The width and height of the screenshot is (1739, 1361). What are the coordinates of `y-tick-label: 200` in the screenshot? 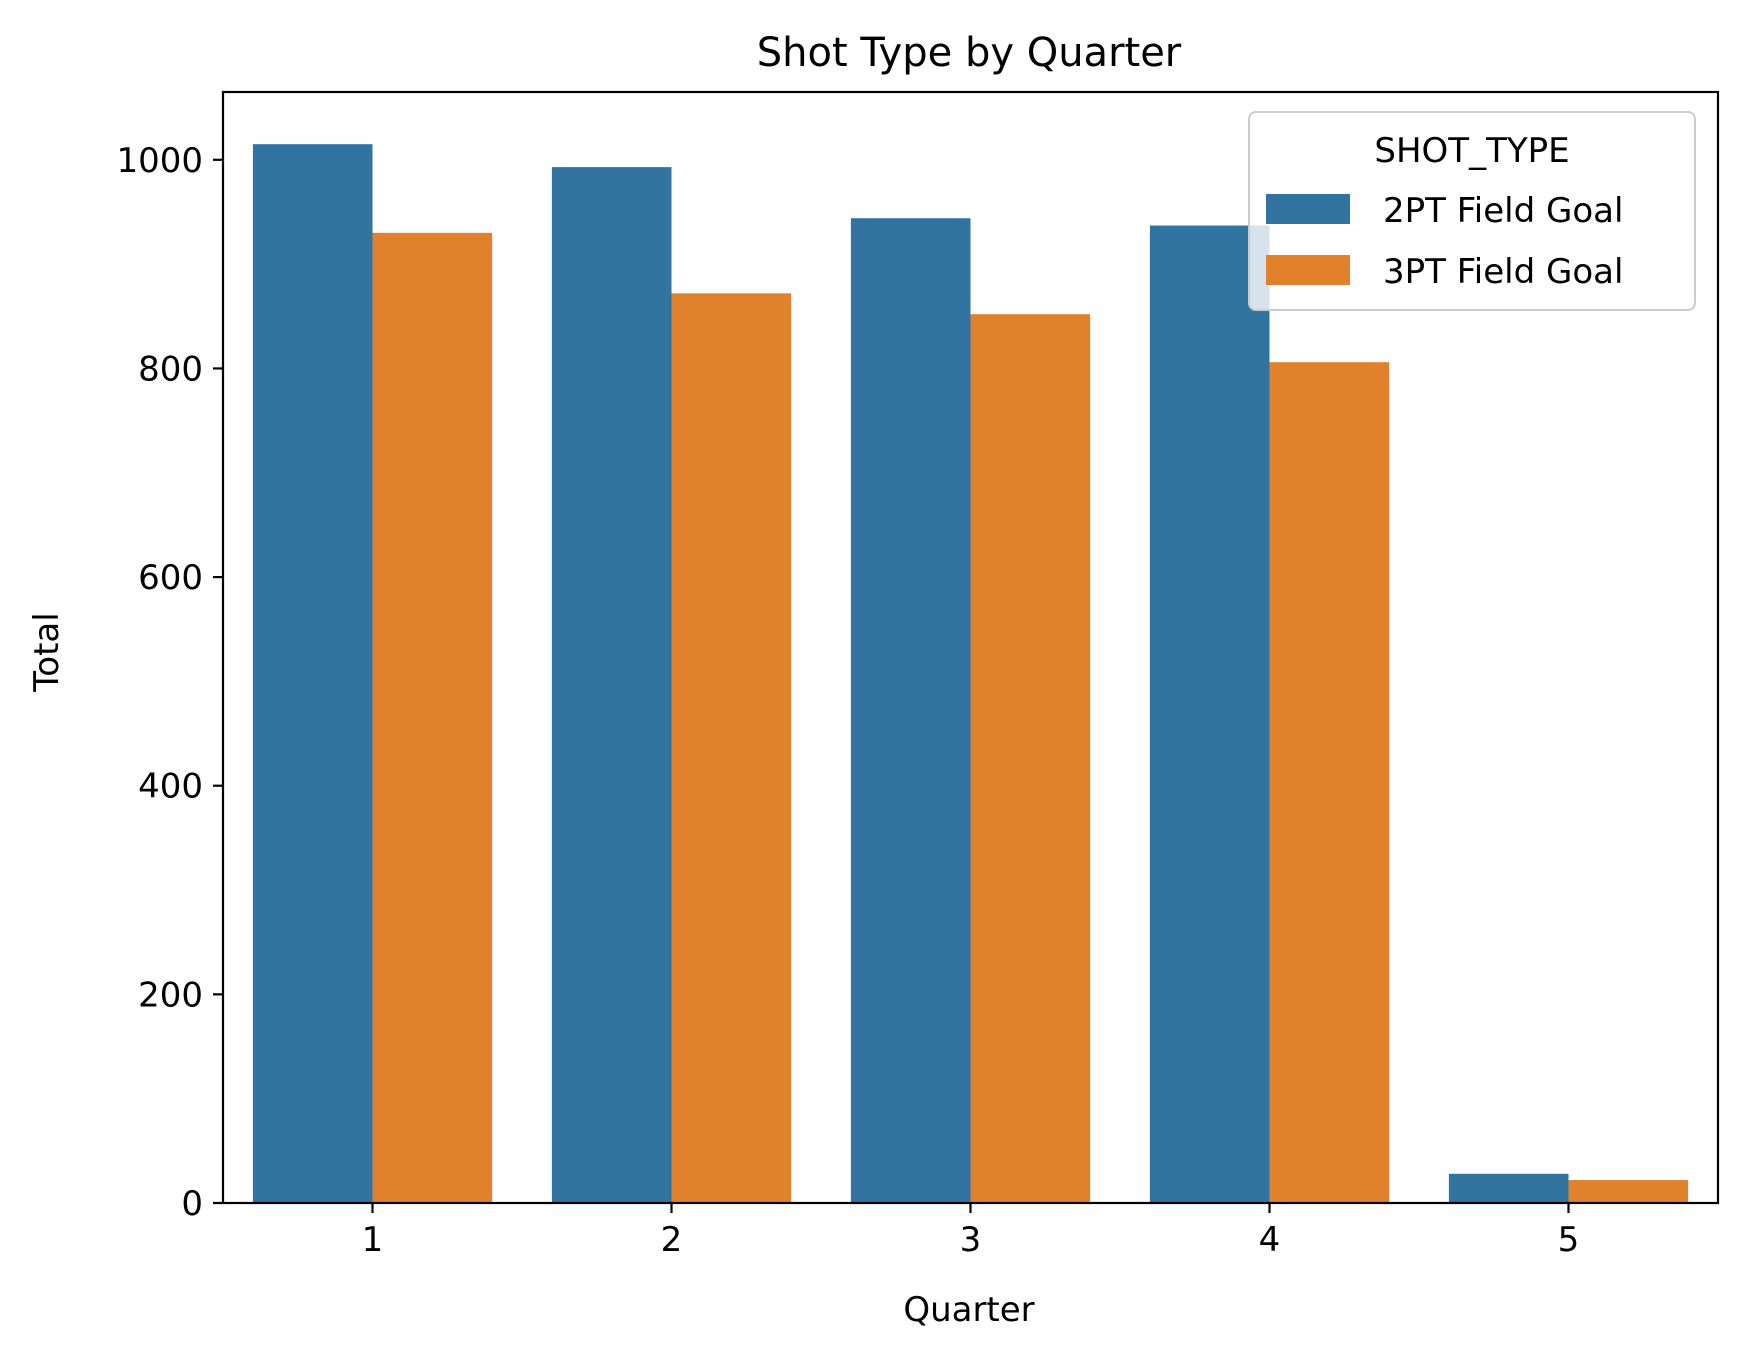 It's located at (170, 995).